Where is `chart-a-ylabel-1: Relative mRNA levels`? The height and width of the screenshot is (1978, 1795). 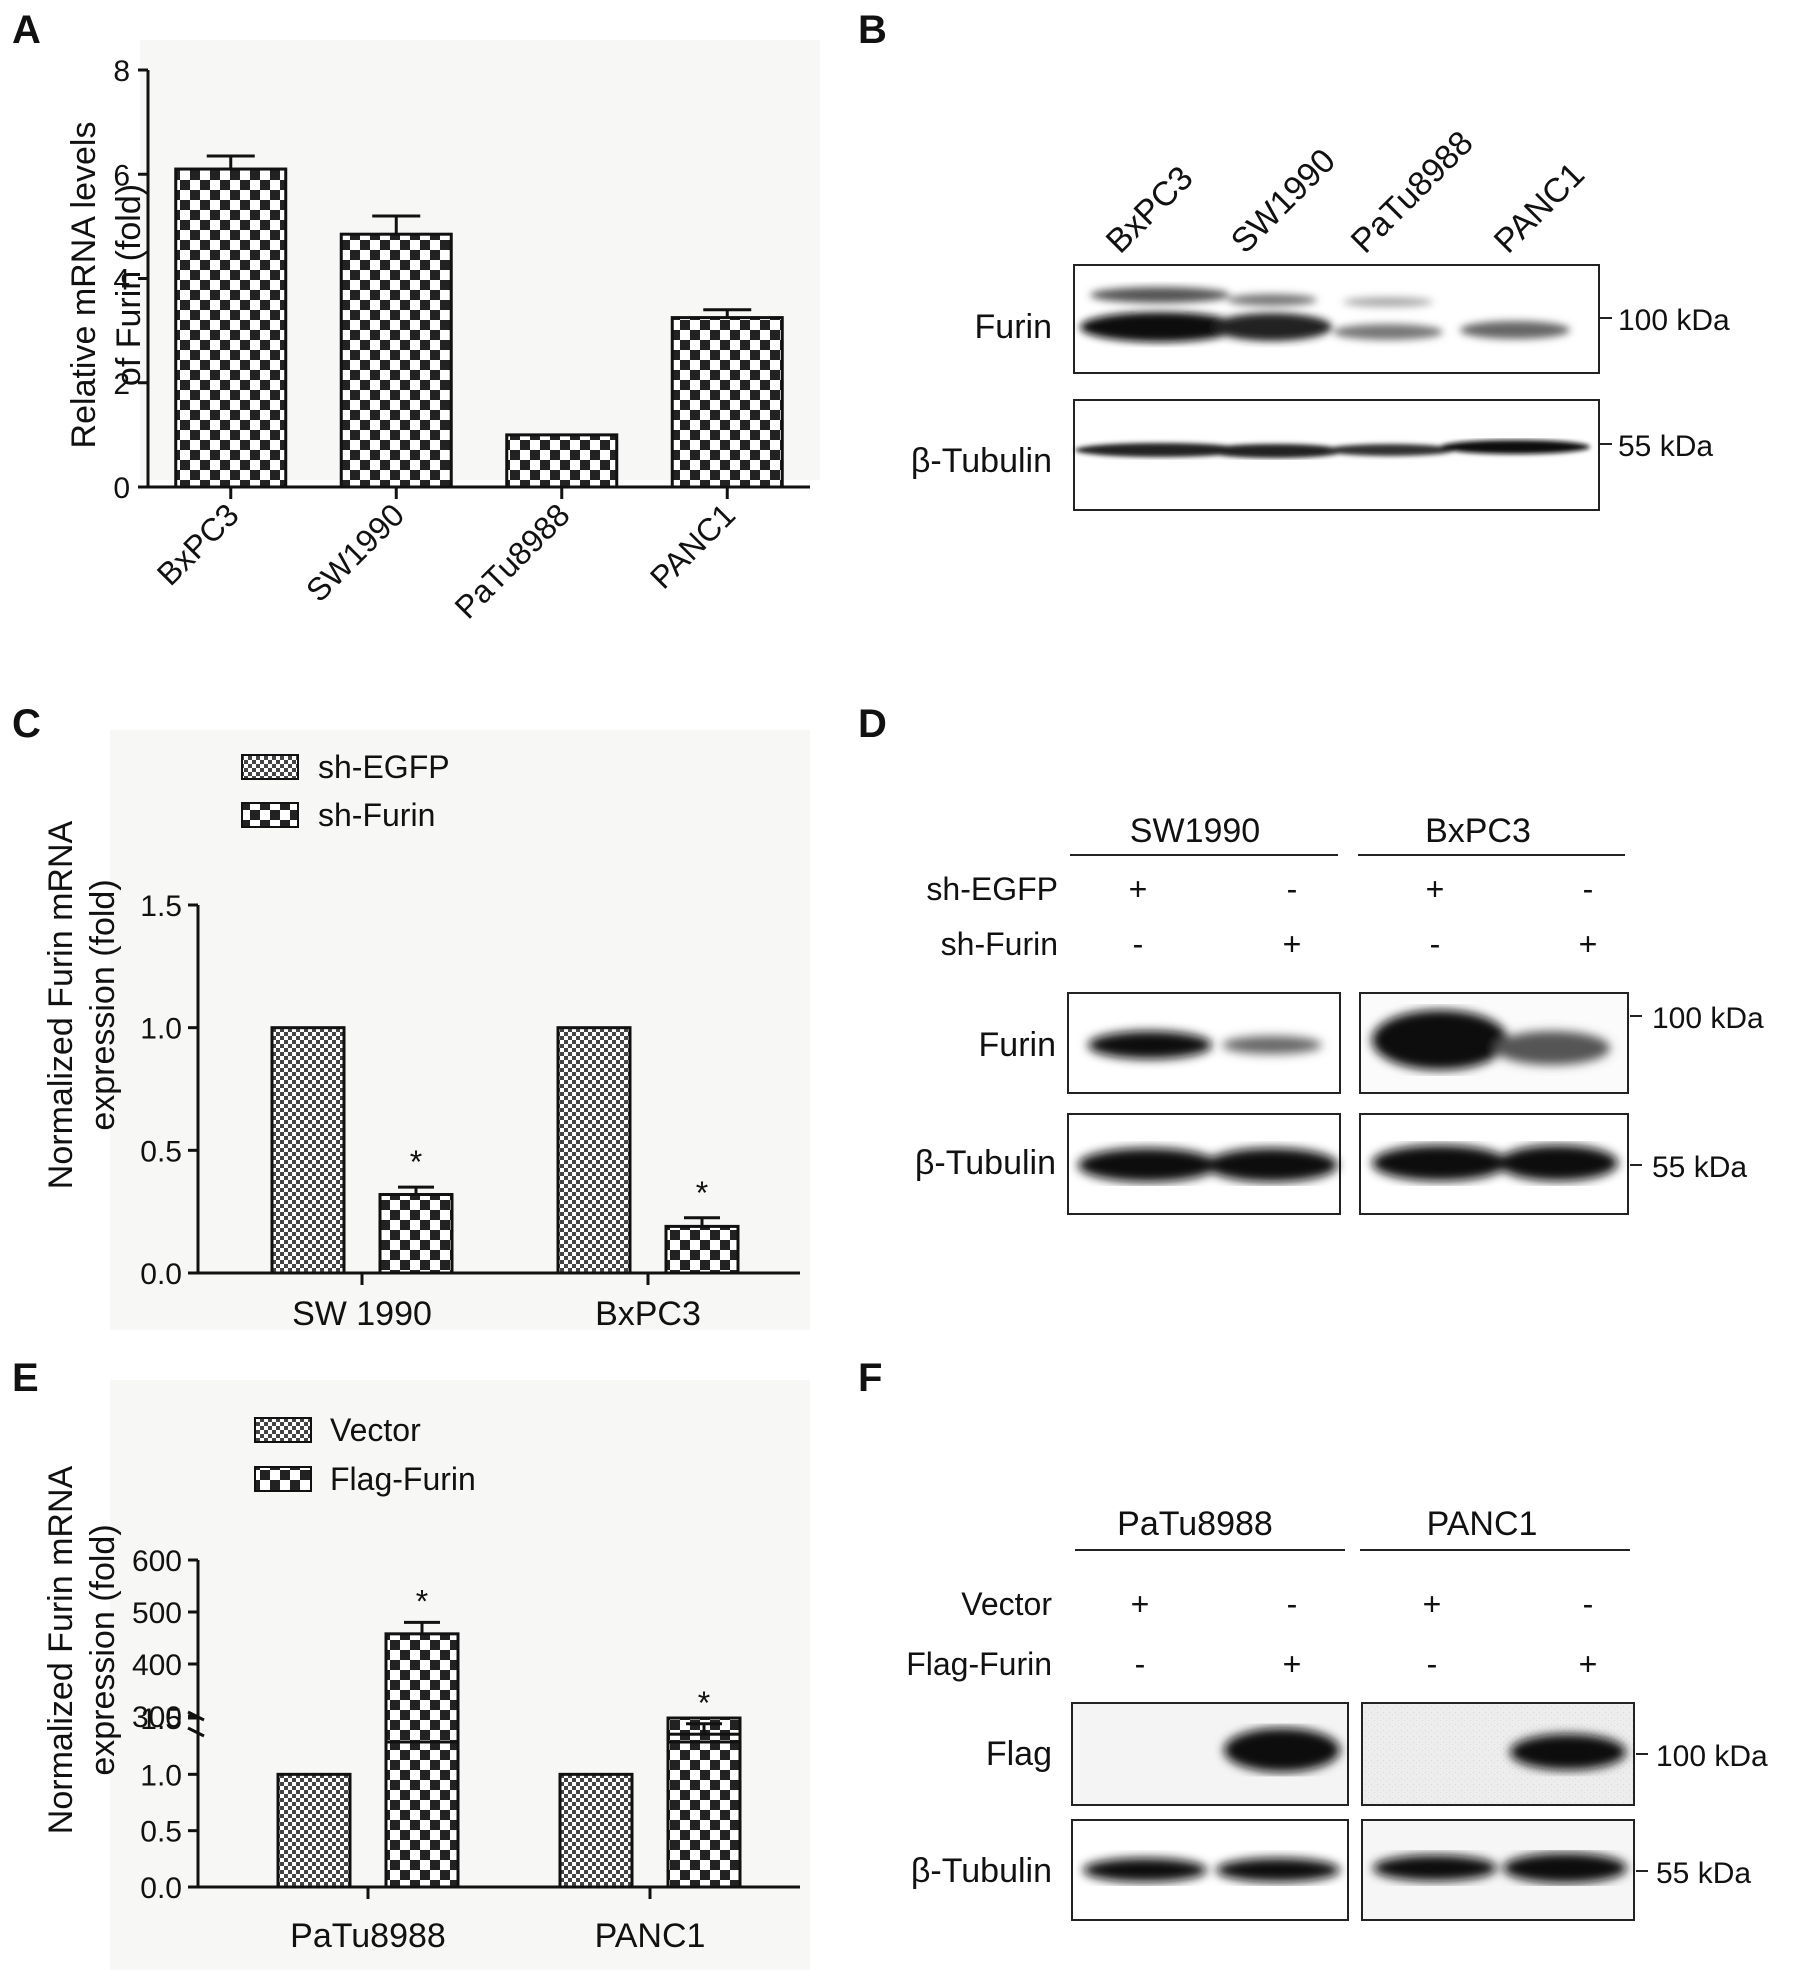
chart-a-ylabel-1: Relative mRNA levels is located at coordinates (84, 285).